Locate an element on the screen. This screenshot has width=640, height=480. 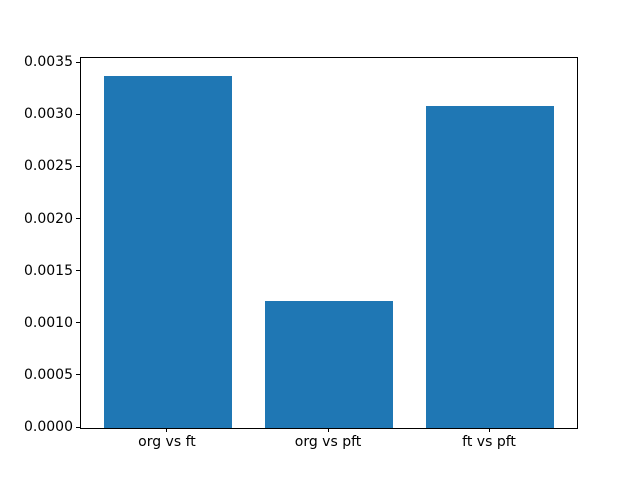
x-tick-label: ft vs pft is located at coordinates (489, 442).